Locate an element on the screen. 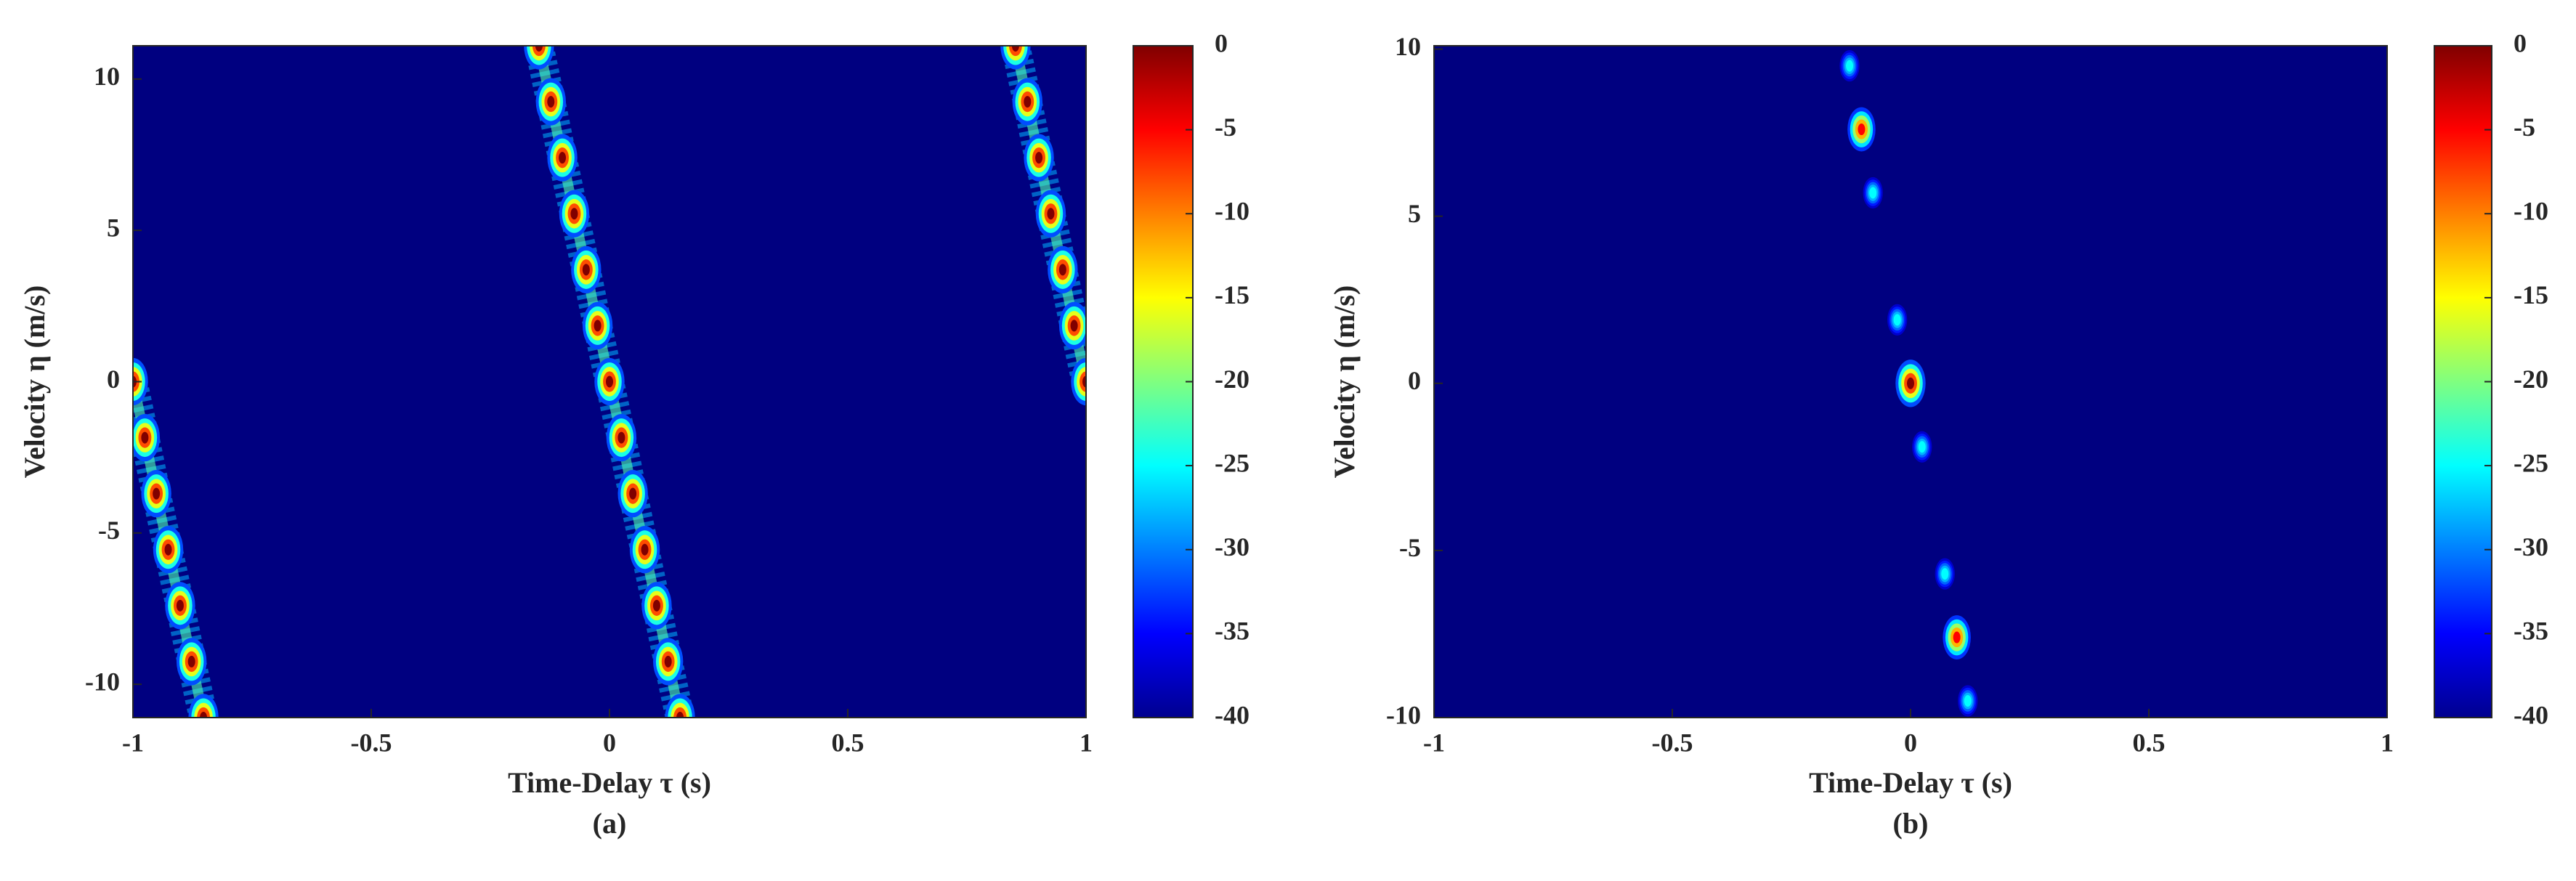  plot-area is located at coordinates (1909, 383).